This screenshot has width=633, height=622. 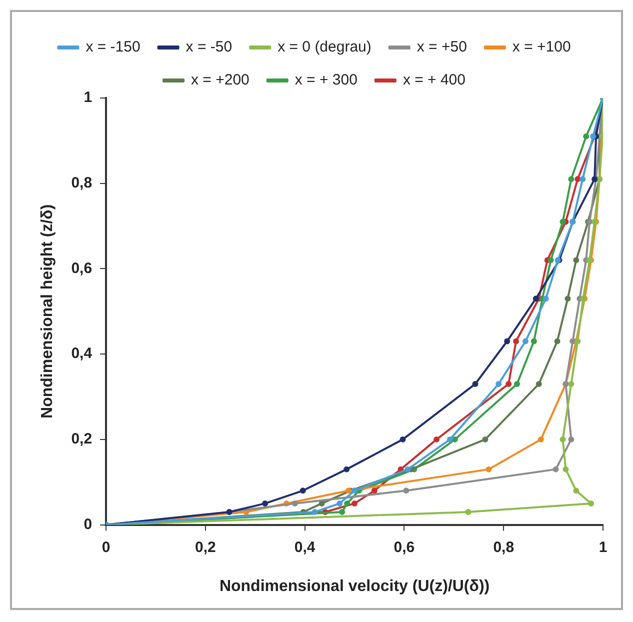 I want to click on legend-label: x = +200, so click(x=220, y=80).